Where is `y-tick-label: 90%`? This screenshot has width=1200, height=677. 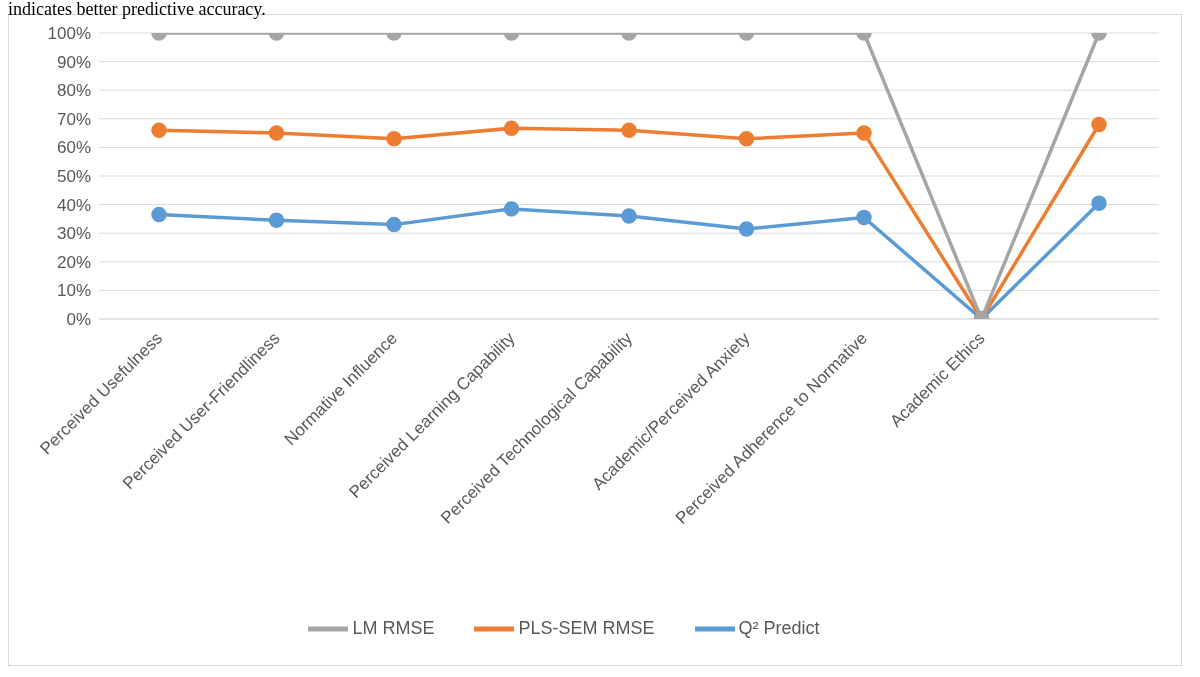 y-tick-label: 90% is located at coordinates (73, 62).